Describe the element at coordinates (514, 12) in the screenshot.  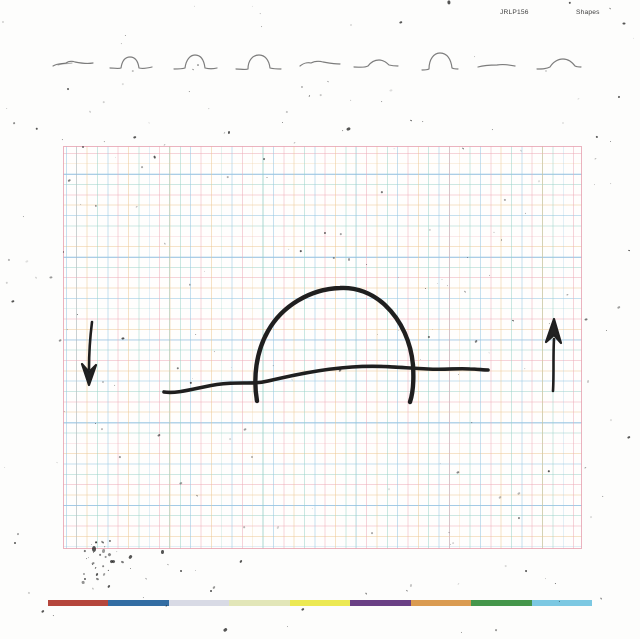
I see `catalog-number-text: JRLP156` at that location.